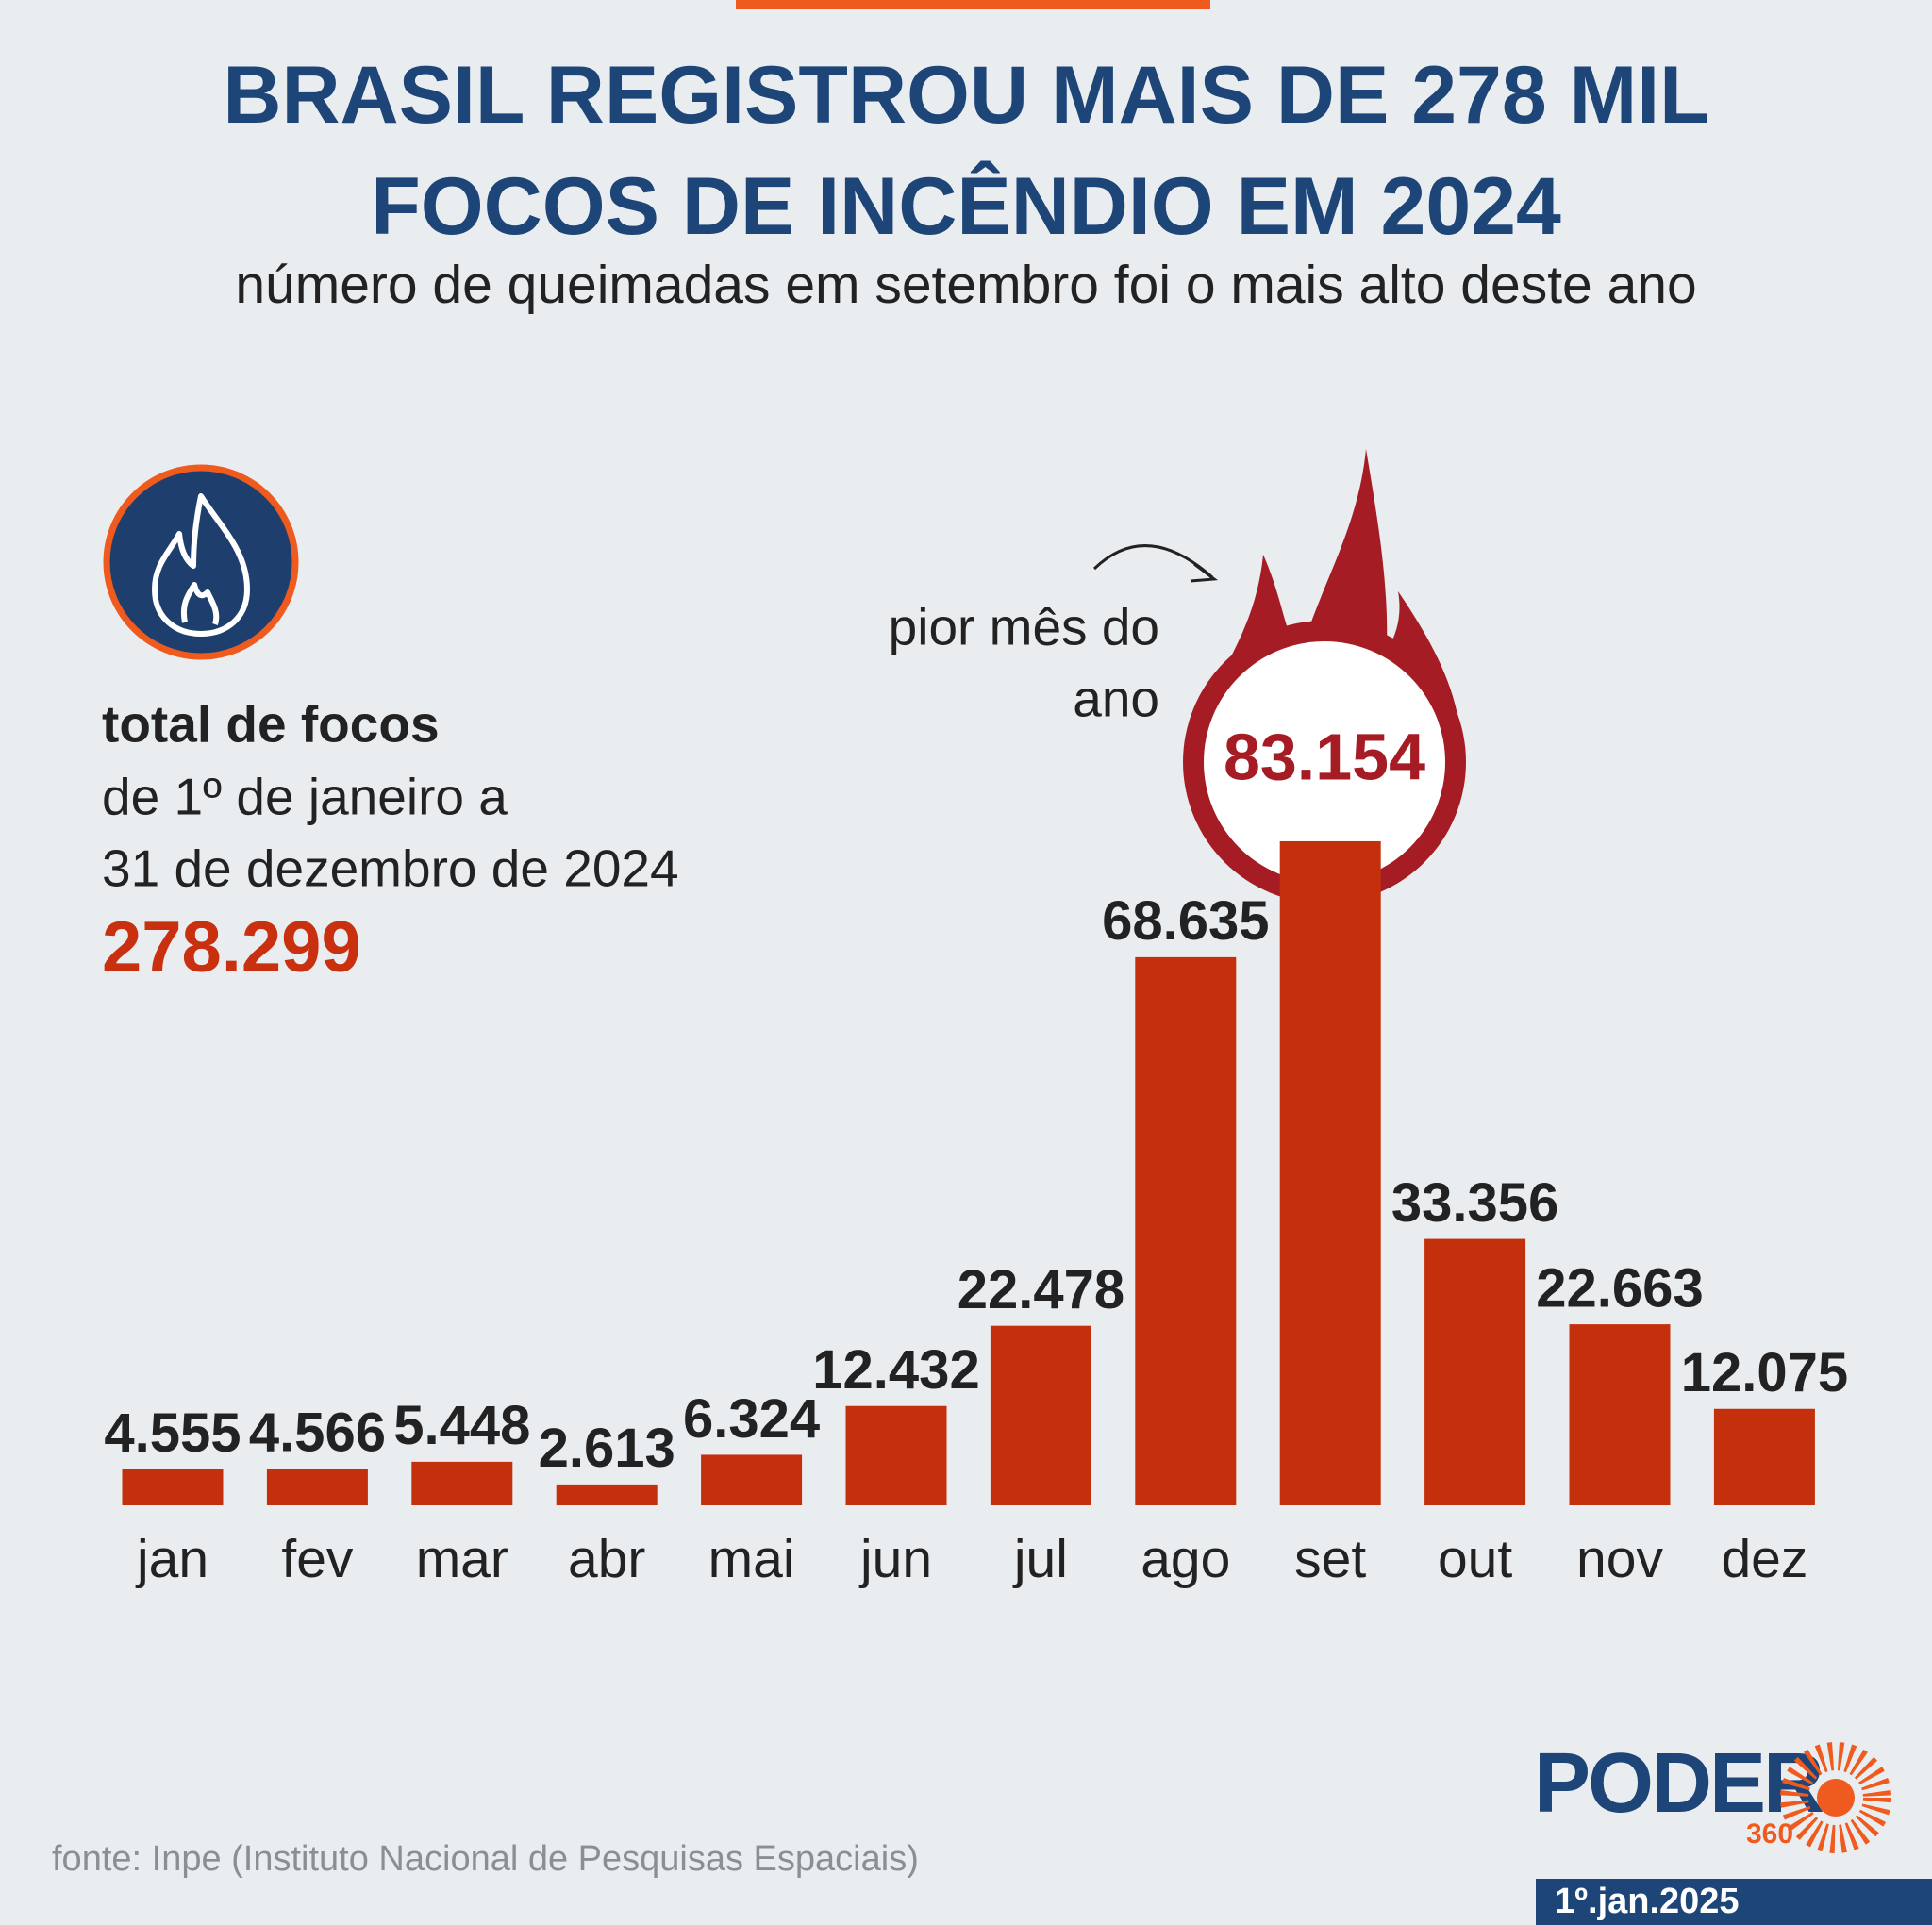 The width and height of the screenshot is (1932, 1925). I want to click on date-box, so click(1734, 1902).